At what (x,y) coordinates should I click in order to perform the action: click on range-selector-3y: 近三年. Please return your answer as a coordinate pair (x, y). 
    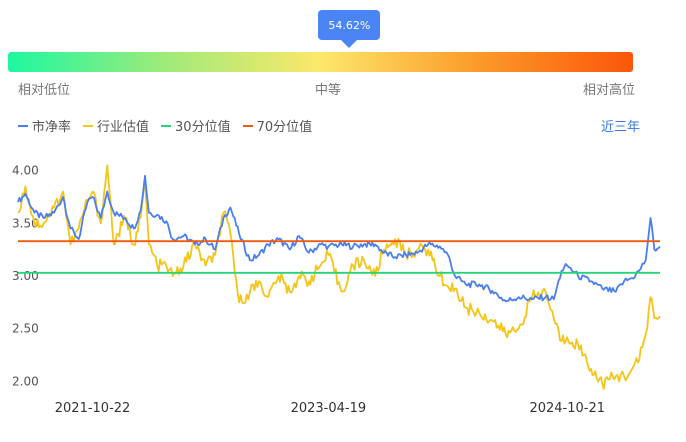
    Looking at the image, I should click on (620, 127).